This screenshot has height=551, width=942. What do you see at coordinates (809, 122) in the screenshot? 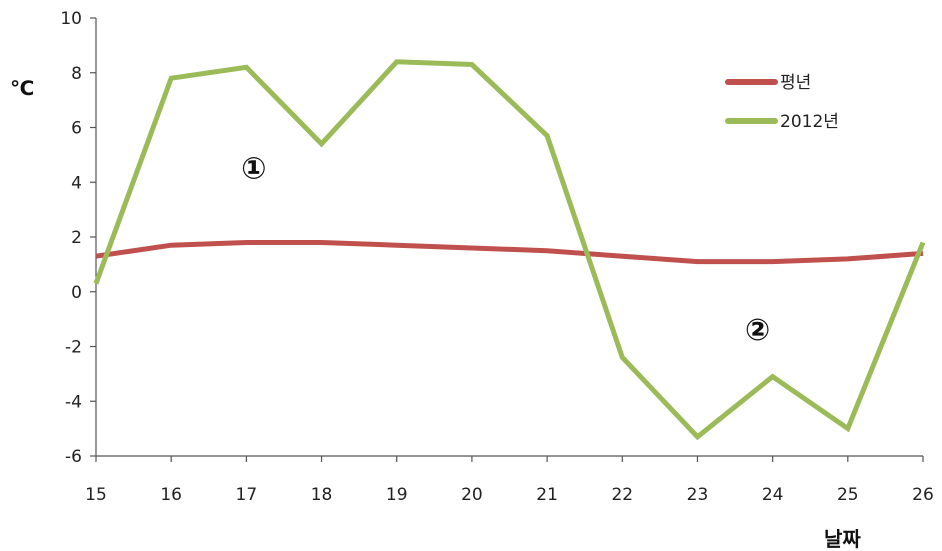
I see `legend-label-2012: 2012년` at bounding box center [809, 122].